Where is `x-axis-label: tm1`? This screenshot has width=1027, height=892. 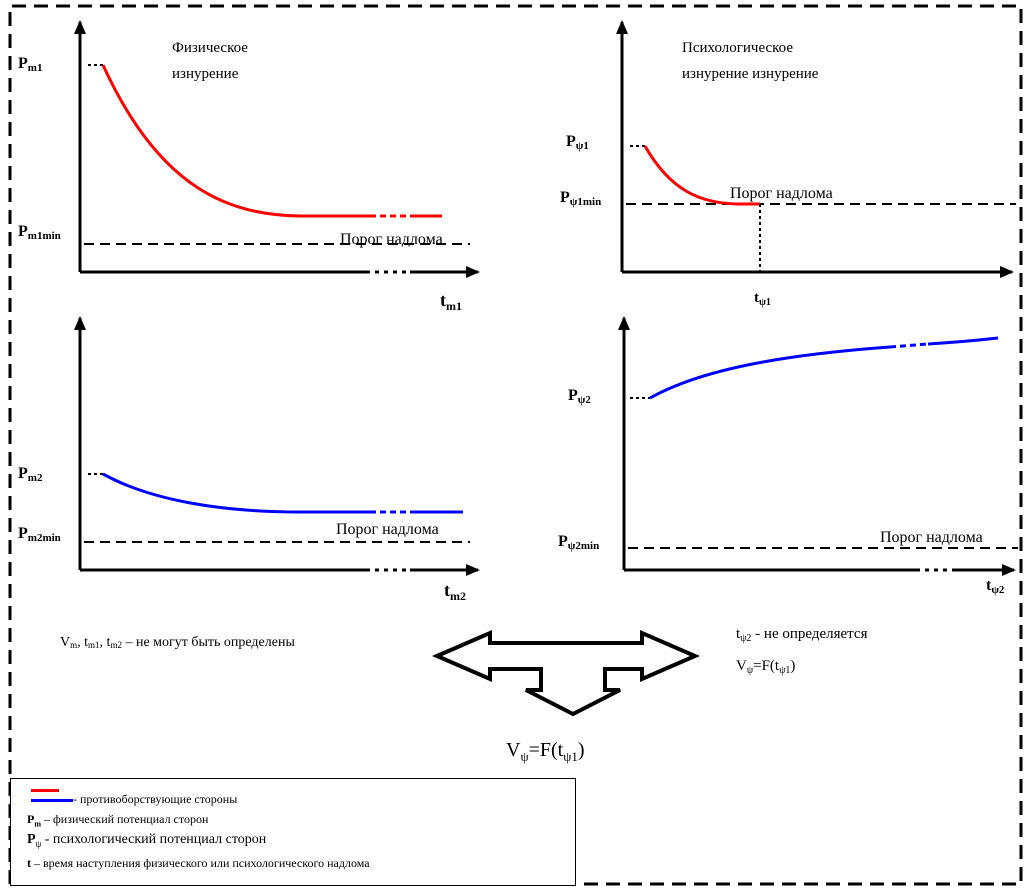 x-axis-label: tm1 is located at coordinates (451, 301).